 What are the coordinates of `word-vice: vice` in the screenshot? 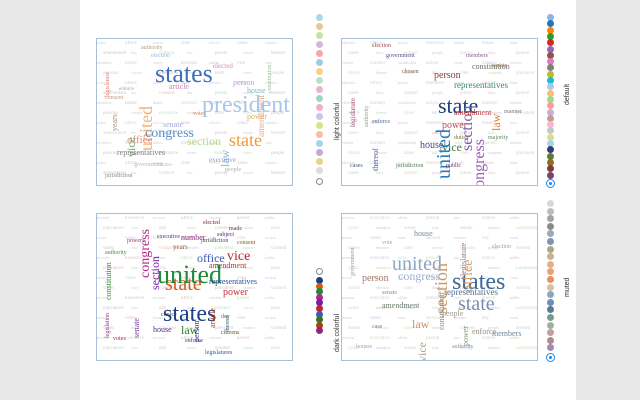 It's located at (239, 256).